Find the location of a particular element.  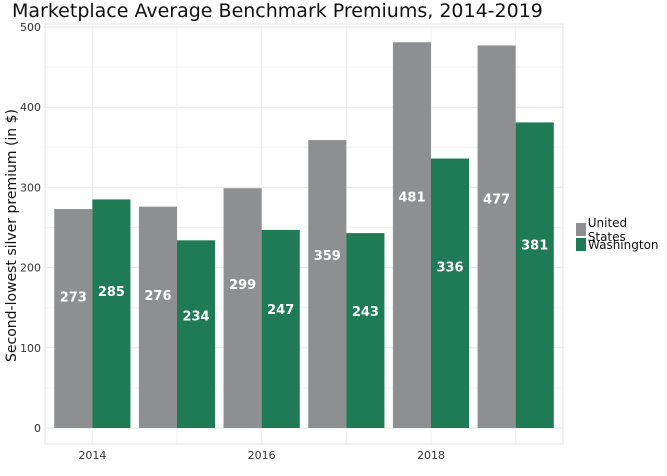

legend-label-washington: Washington is located at coordinates (623, 244).